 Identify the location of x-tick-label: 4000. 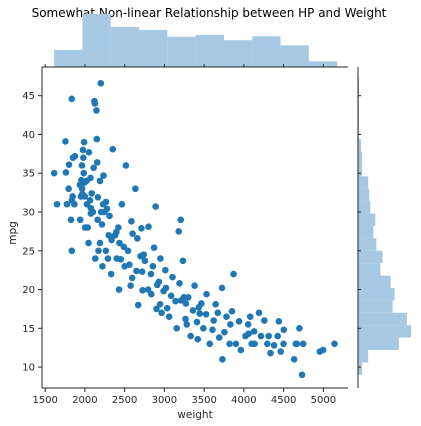
(243, 400).